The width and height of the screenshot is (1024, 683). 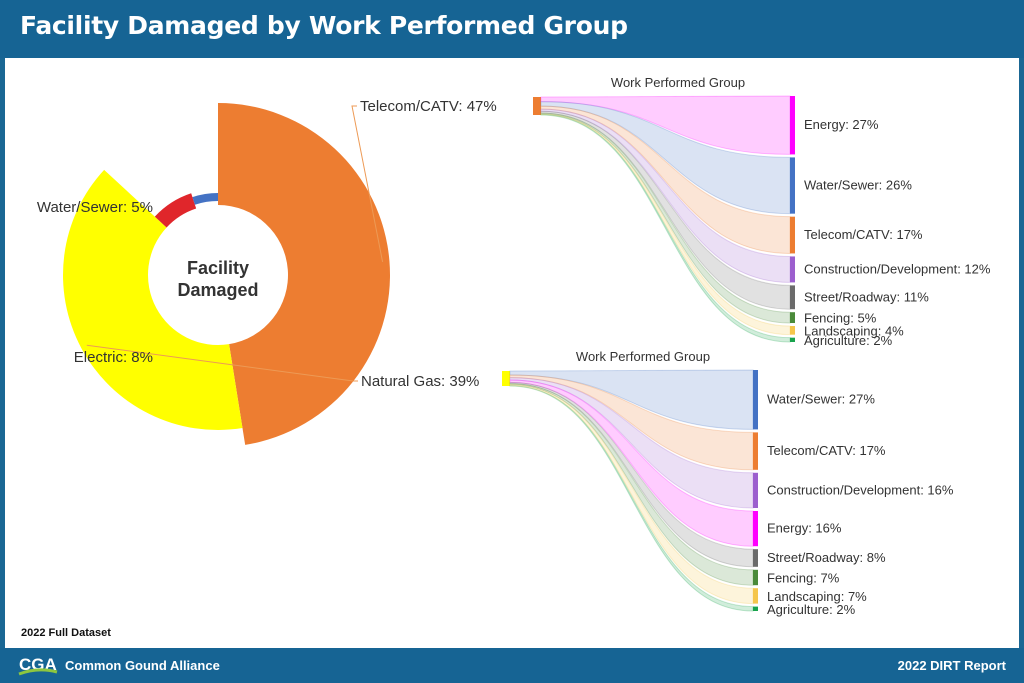 What do you see at coordinates (792, 318) in the screenshot?
I see `sankey-target-bar-telecom-catv-fencing` at bounding box center [792, 318].